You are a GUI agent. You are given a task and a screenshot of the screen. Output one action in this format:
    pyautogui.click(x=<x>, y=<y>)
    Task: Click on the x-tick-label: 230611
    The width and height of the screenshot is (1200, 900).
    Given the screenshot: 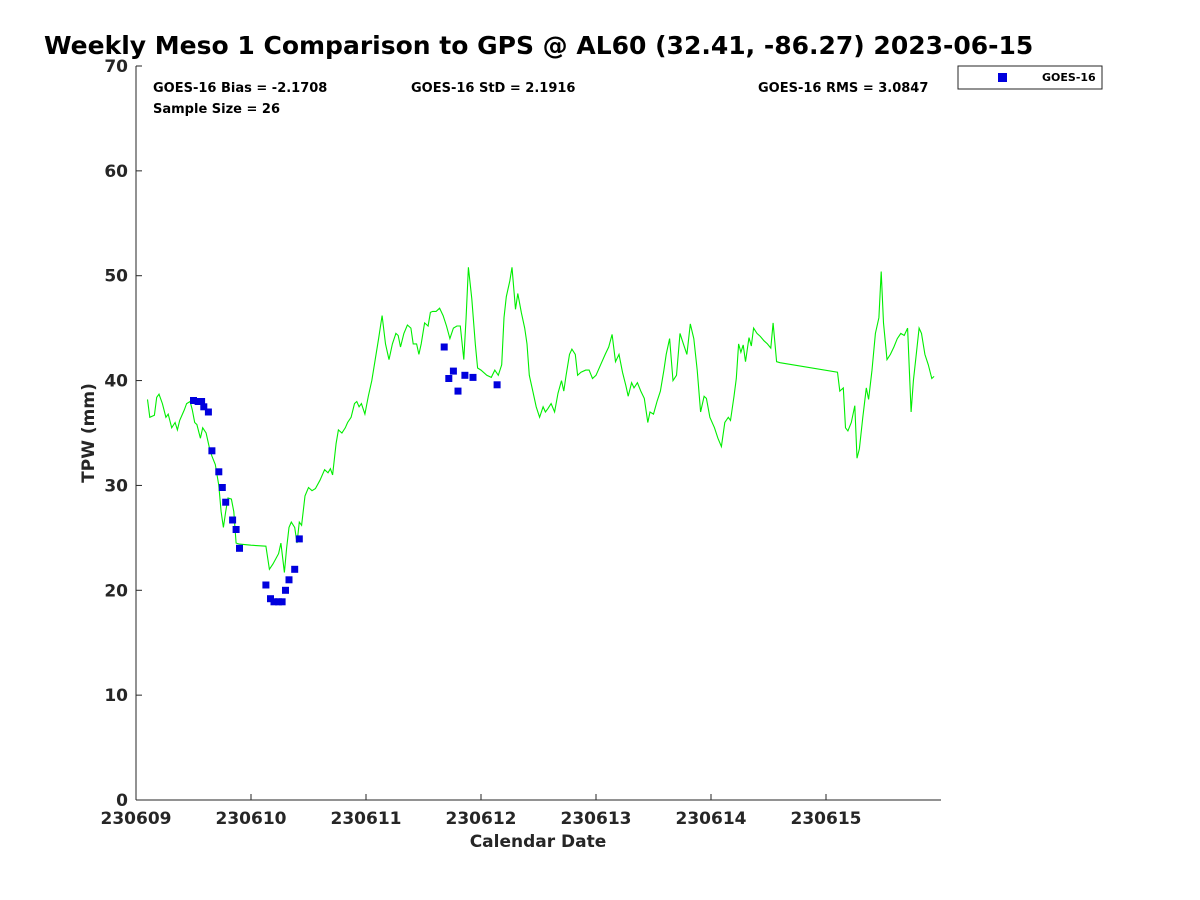 What is the action you would take?
    pyautogui.click(x=366, y=819)
    